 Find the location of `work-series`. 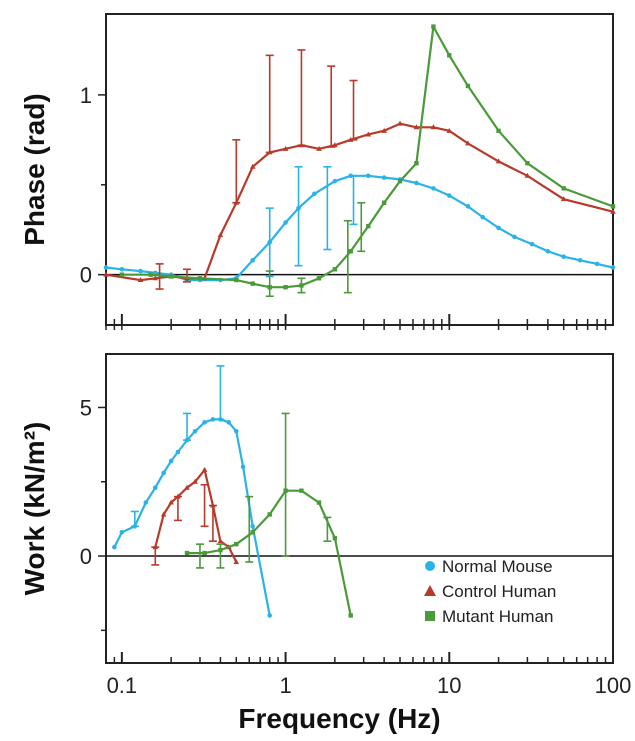

work-series is located at coordinates (232, 491).